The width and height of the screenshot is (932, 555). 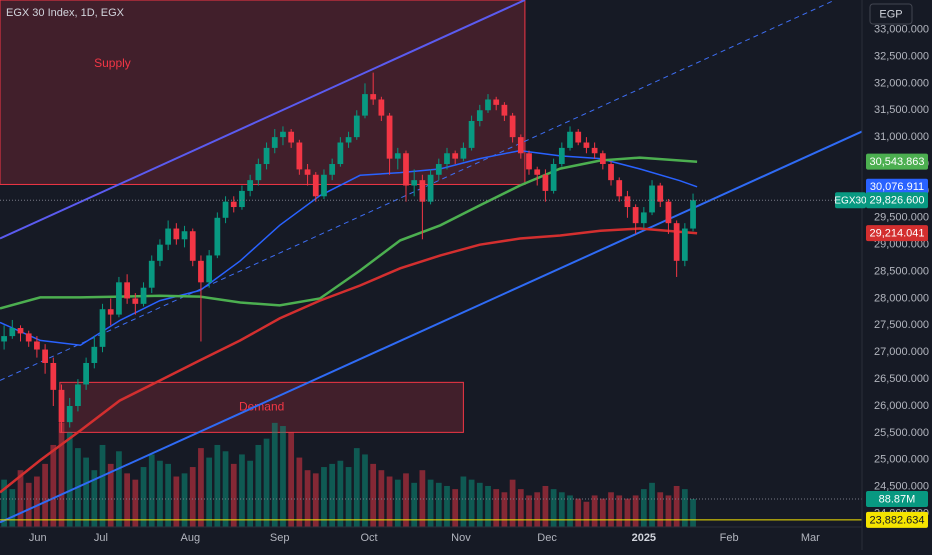 What do you see at coordinates (897, 499) in the screenshot?
I see `price-tag-label: 88.87M` at bounding box center [897, 499].